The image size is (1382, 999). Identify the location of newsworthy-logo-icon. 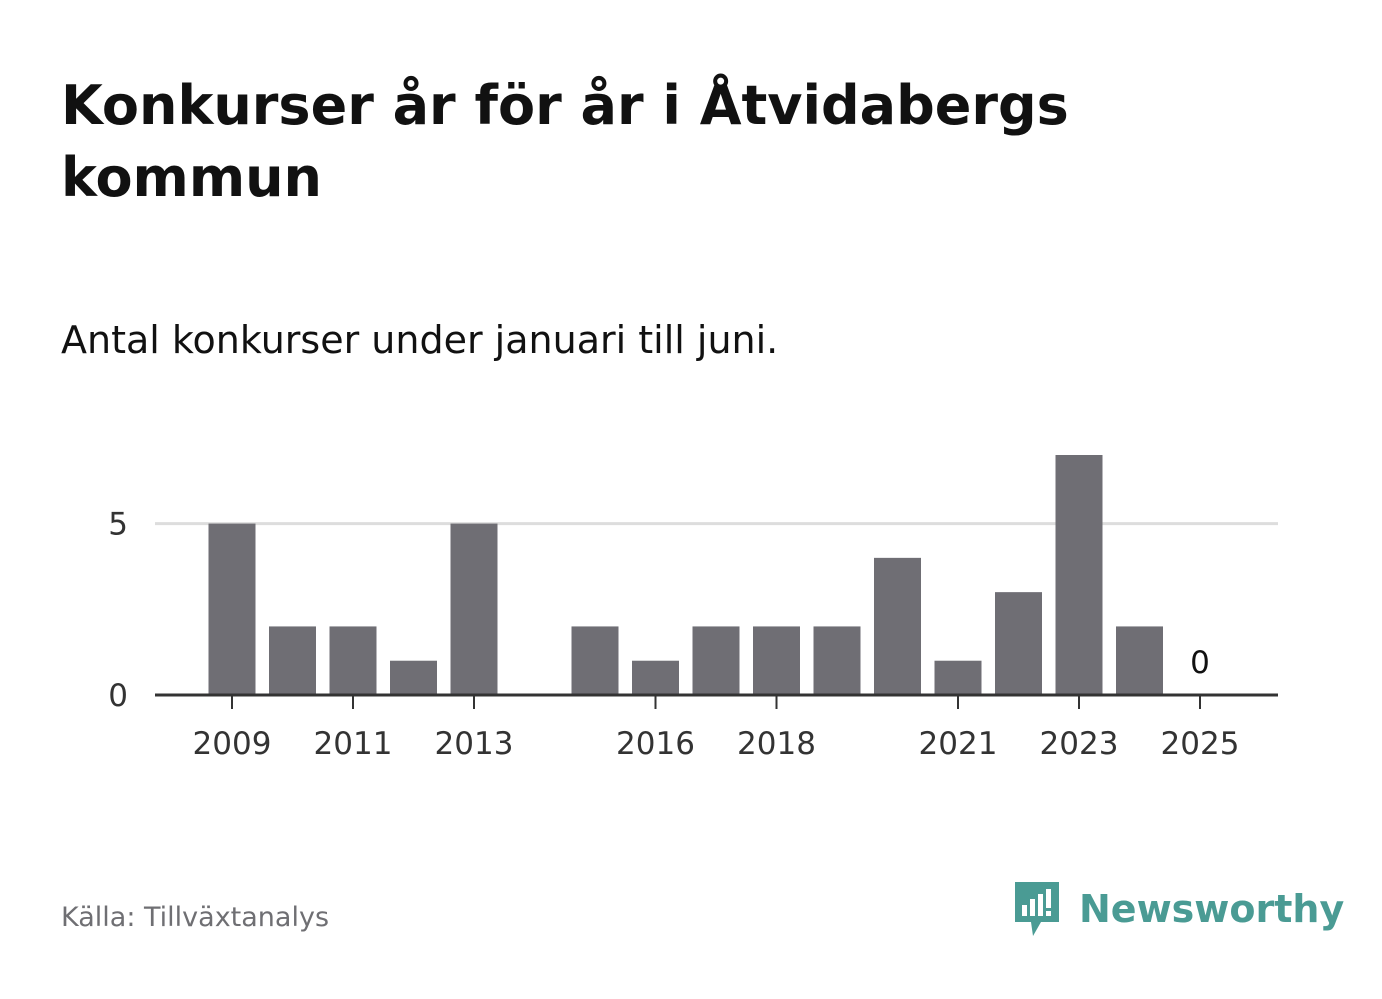
(1037, 909).